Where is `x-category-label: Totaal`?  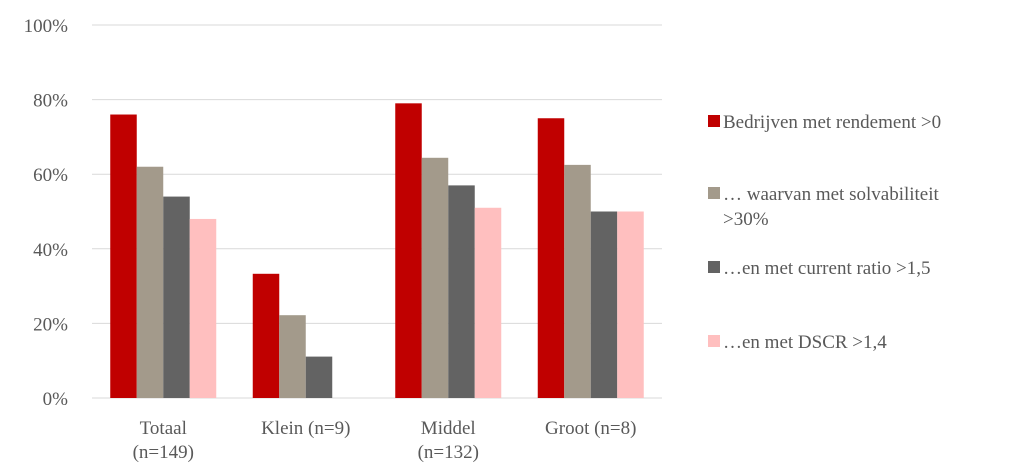 x-category-label: Totaal is located at coordinates (163, 428).